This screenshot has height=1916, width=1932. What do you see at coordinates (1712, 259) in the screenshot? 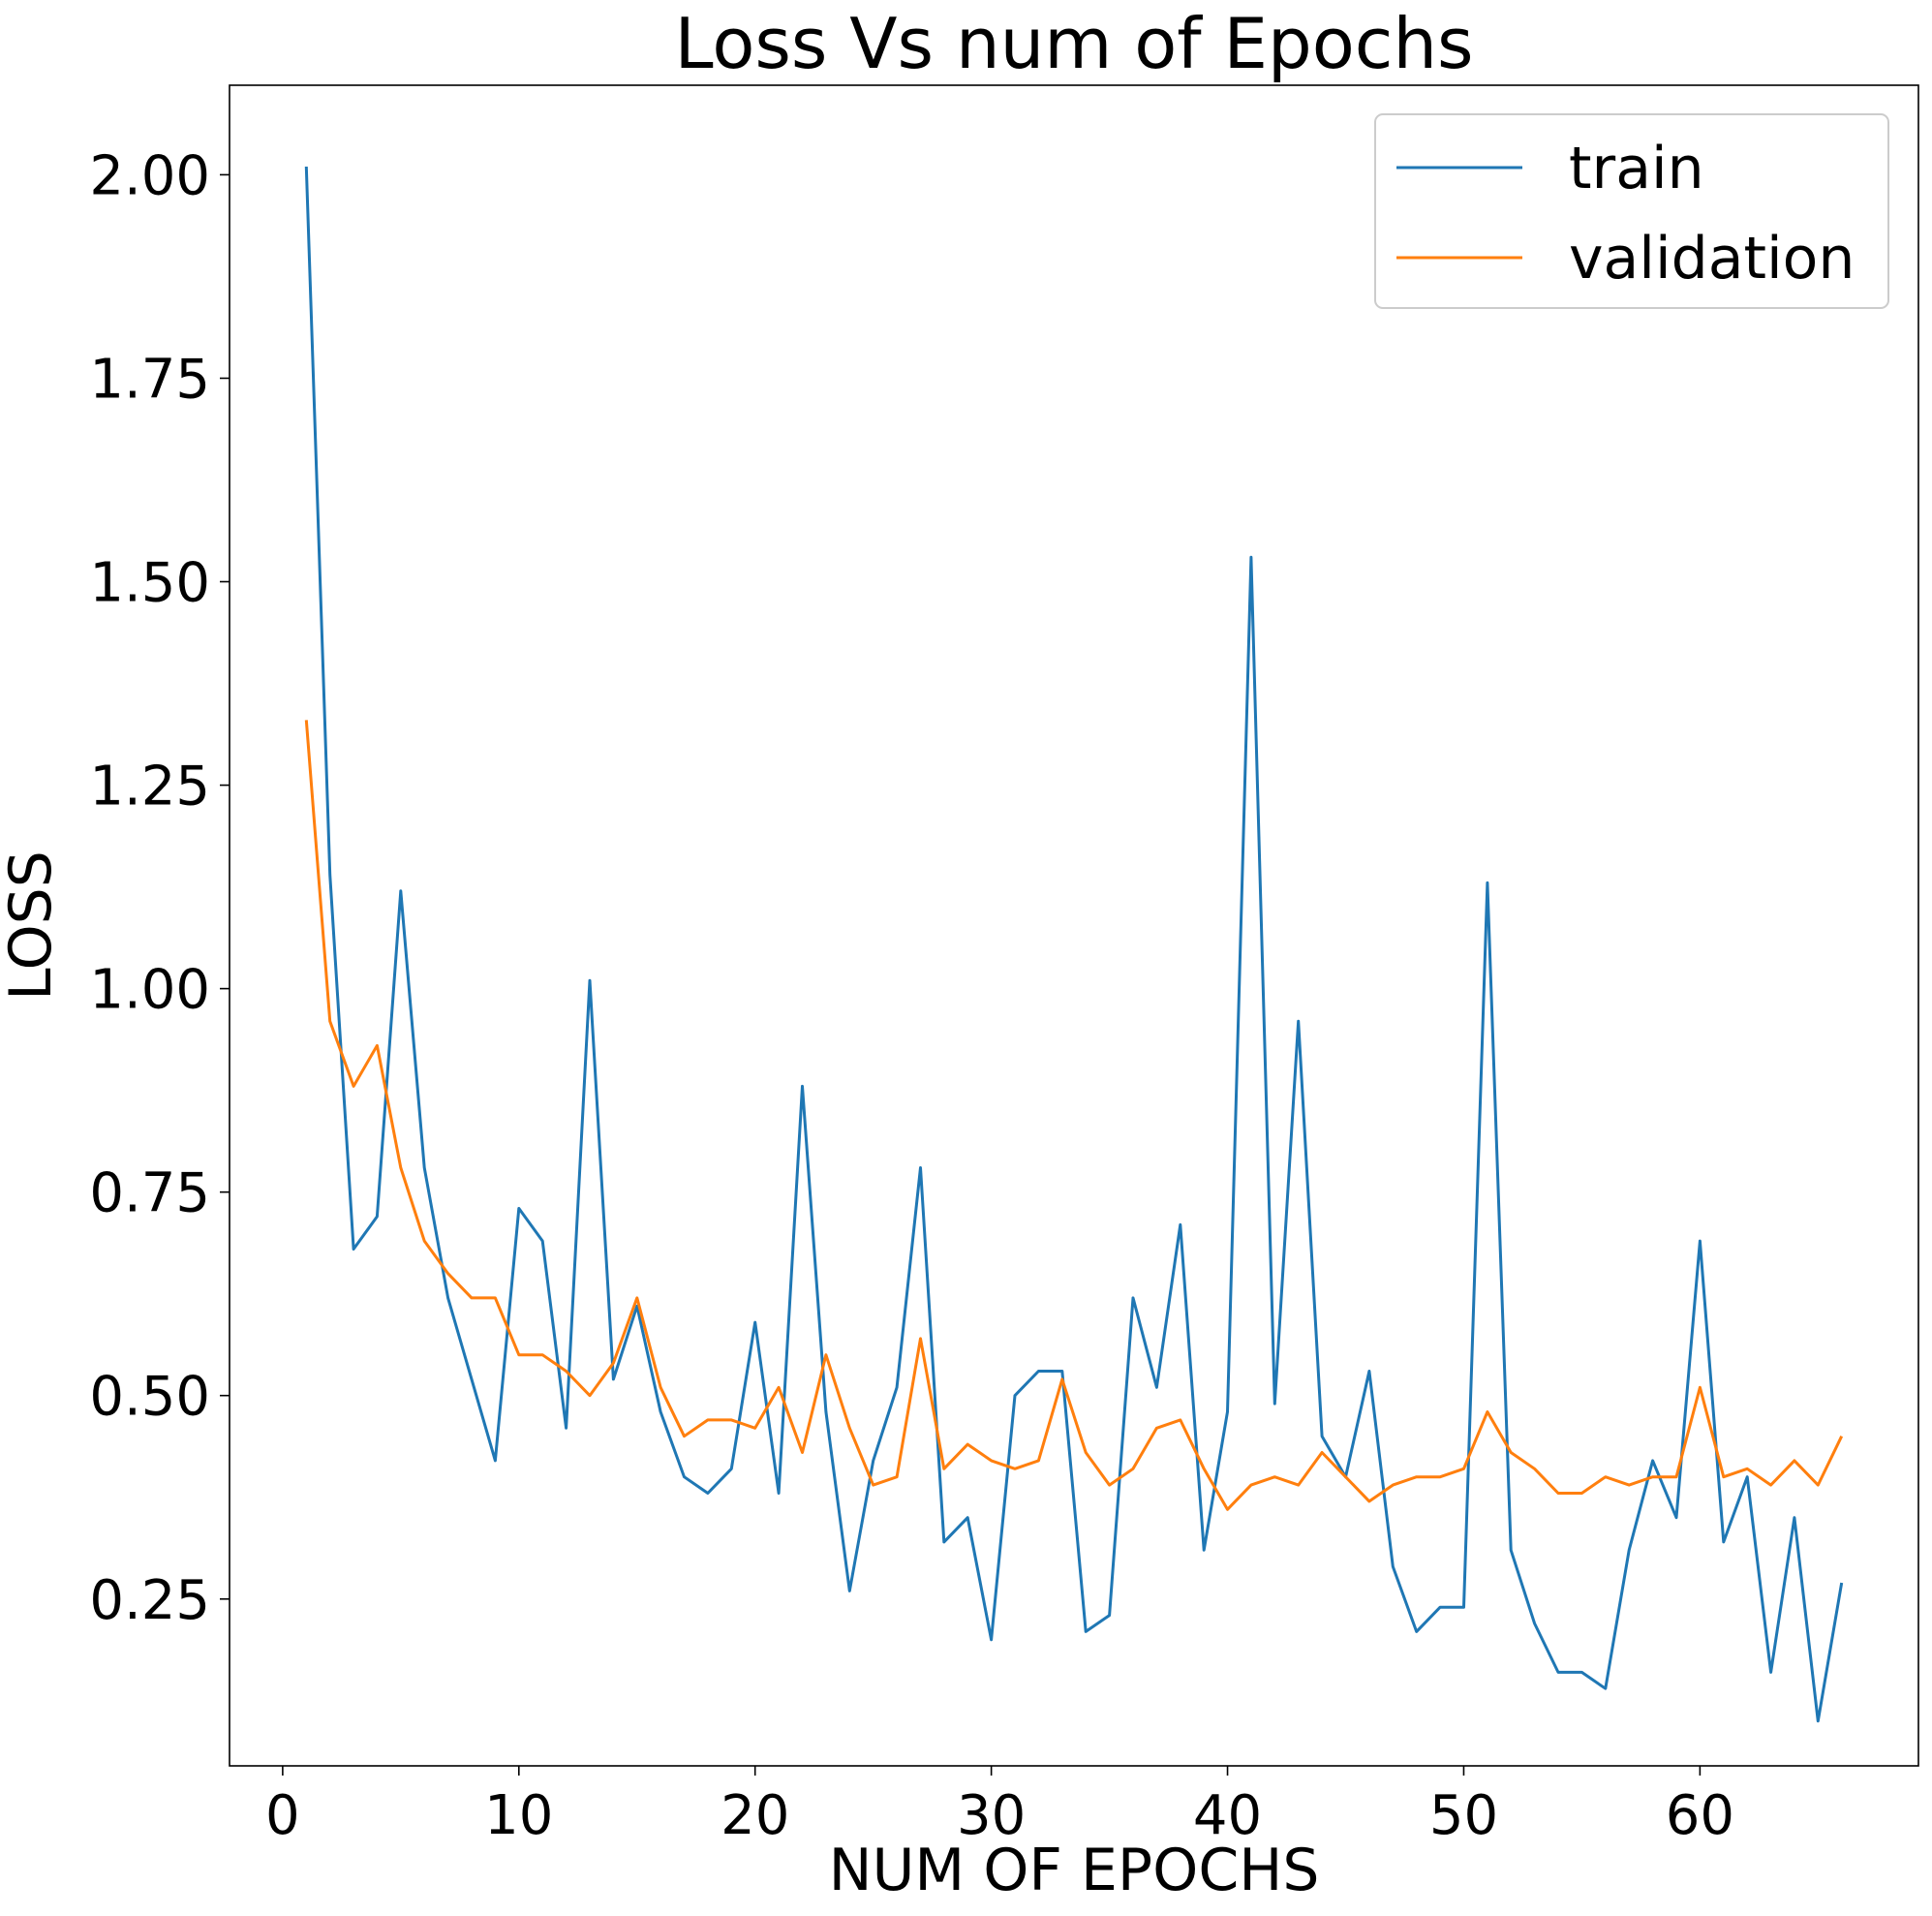
I see `legend-label-validation: validation` at bounding box center [1712, 259].